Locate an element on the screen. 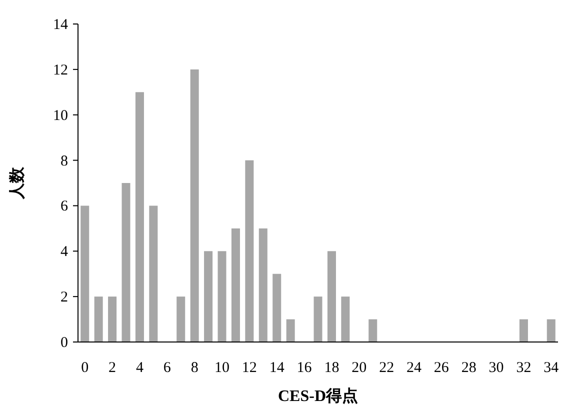 The height and width of the screenshot is (408, 579). y-tick-label: 8 is located at coordinates (64, 161).